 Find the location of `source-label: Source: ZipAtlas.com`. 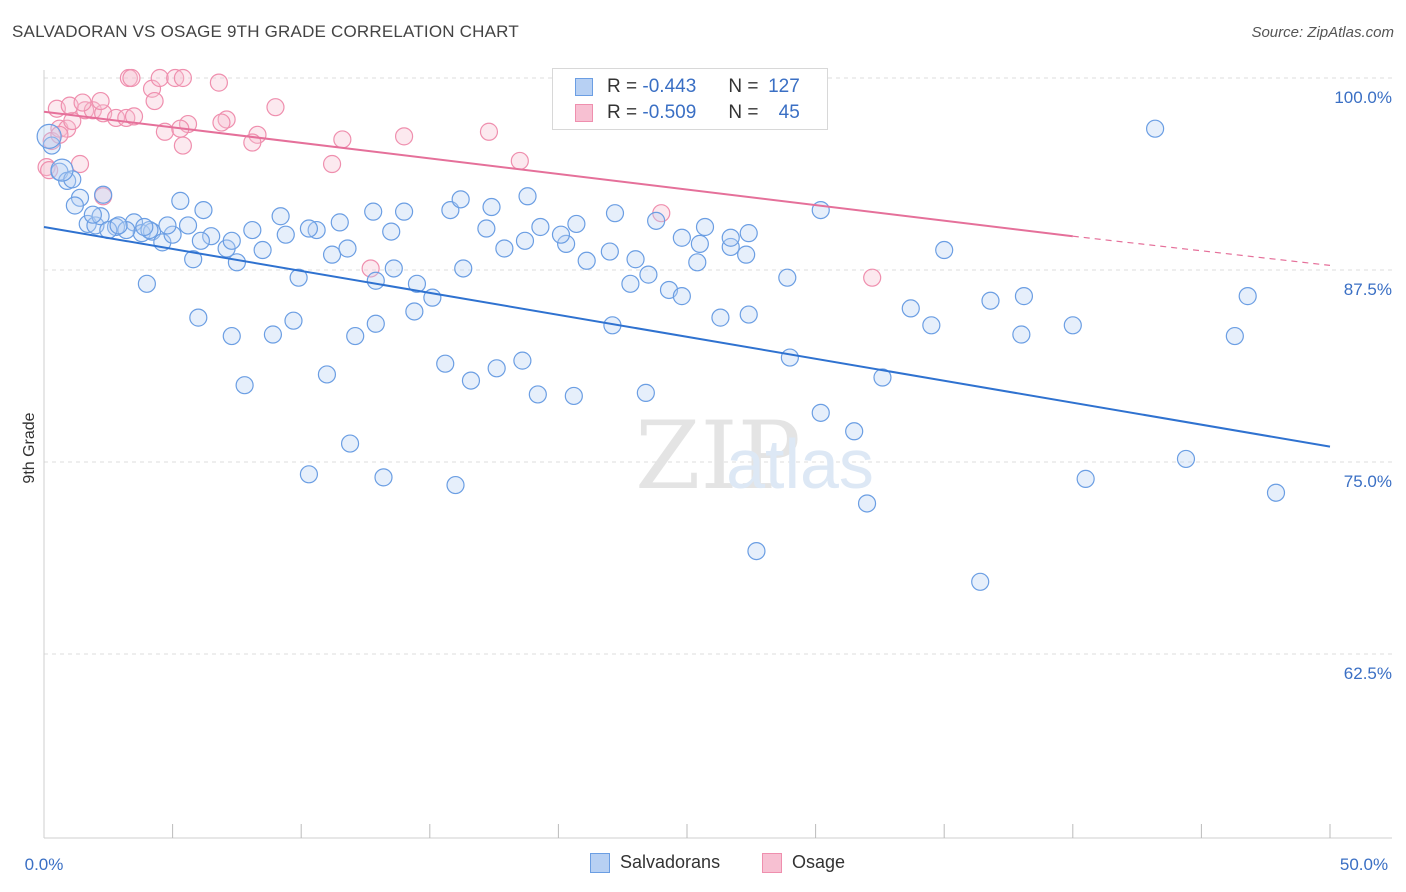

source-label: Source: ZipAtlas.com is located at coordinates (1322, 32).